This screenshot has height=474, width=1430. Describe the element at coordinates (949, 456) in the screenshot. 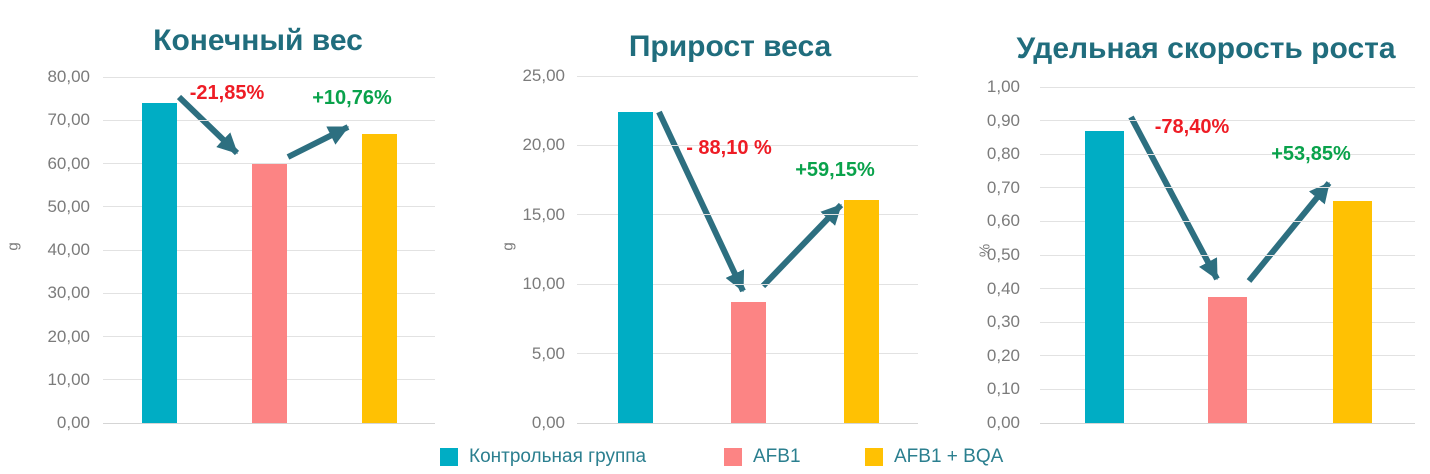

I see `legend-label: AFB1 + BQA` at that location.